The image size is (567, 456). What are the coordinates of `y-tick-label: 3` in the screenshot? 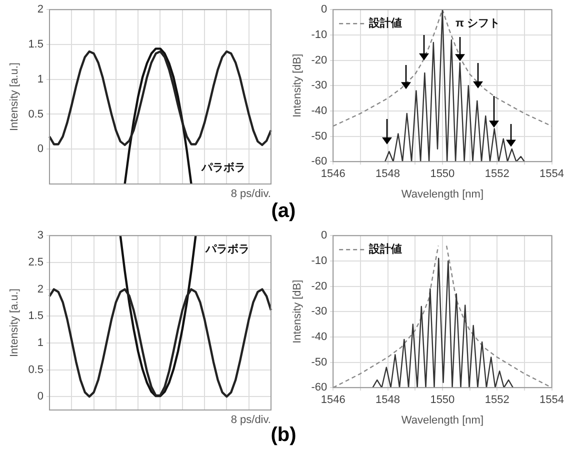 It's located at (40, 236).